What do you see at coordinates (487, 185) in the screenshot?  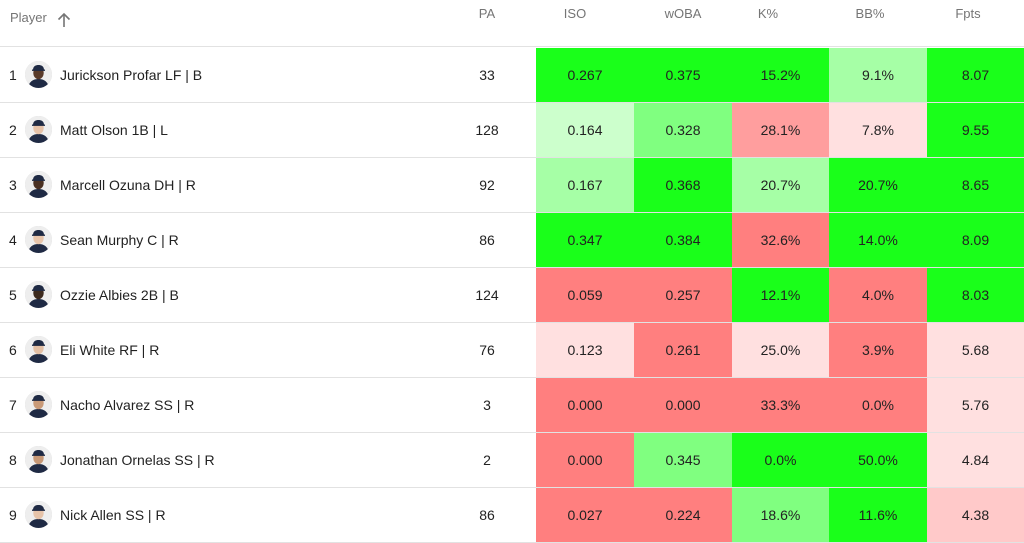 I see `pa-cell: 92` at bounding box center [487, 185].